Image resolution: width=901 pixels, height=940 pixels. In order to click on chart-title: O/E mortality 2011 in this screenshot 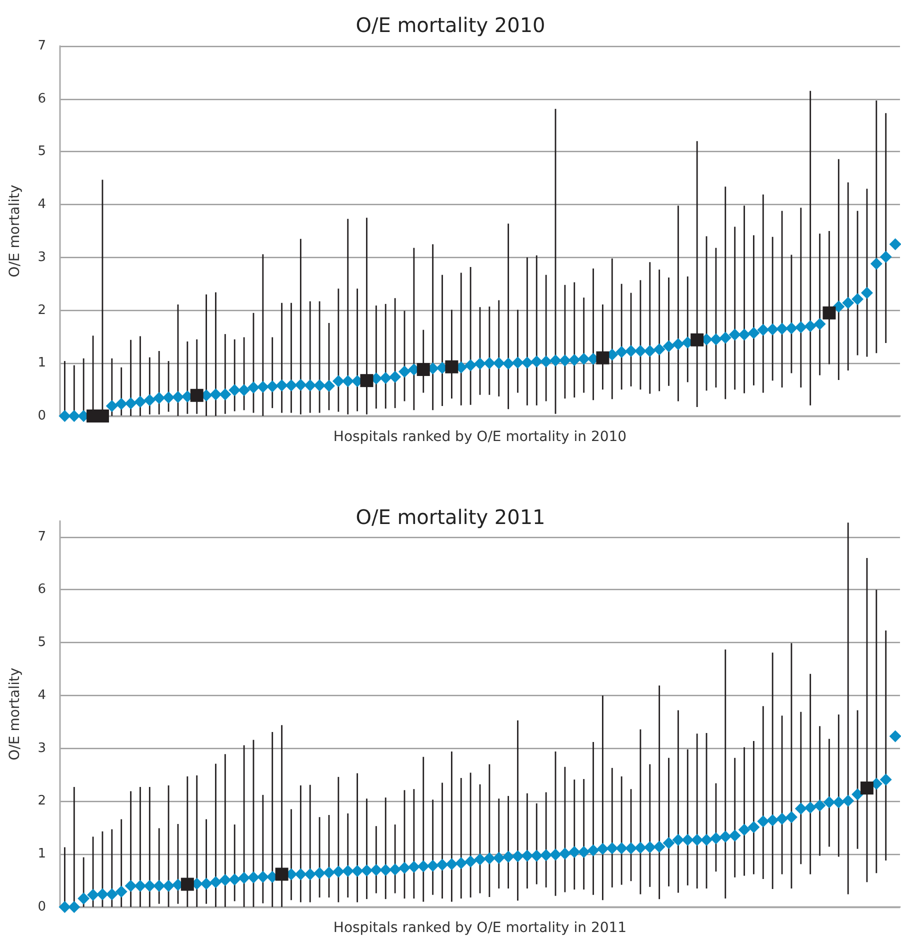, I will do `click(451, 517)`.